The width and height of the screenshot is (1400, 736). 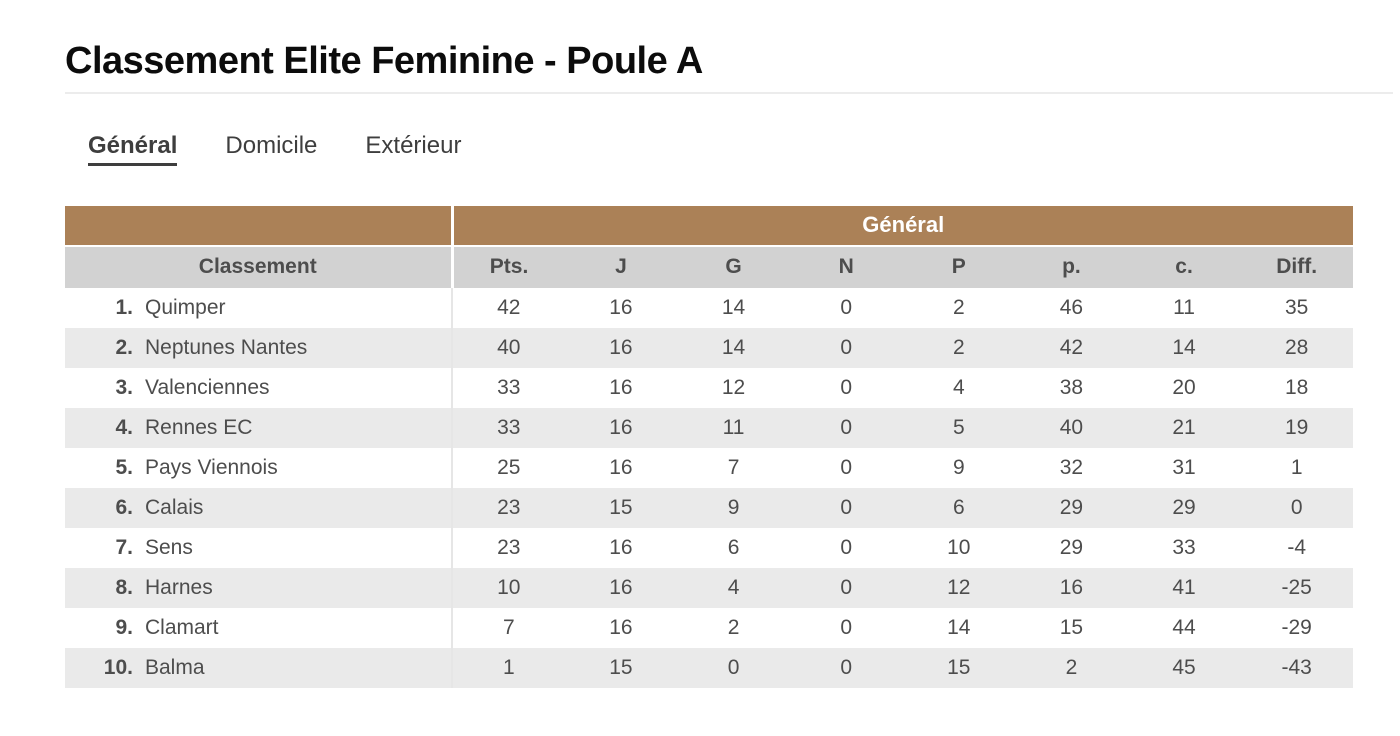 I want to click on group-header-spacer, so click(x=259, y=226).